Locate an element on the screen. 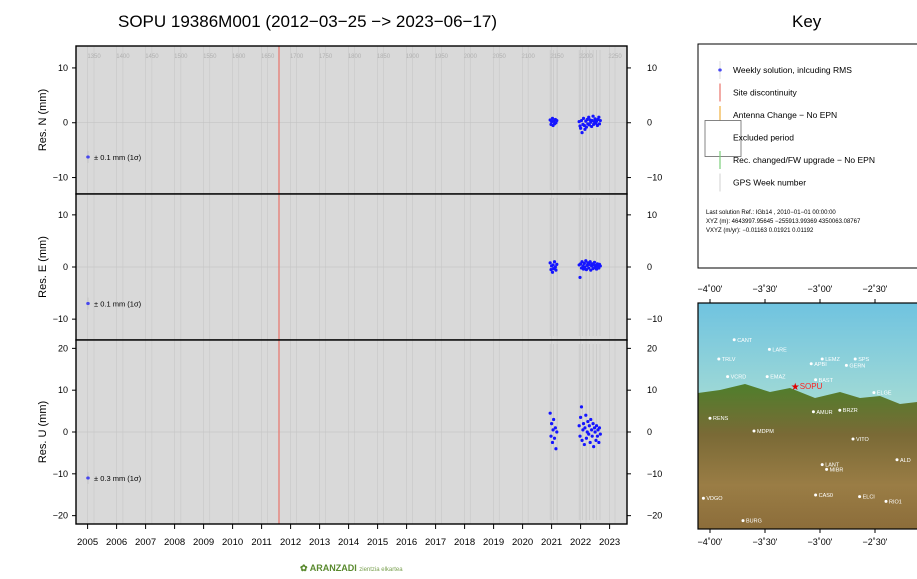 The image size is (917, 579). xtick-label: 2022 is located at coordinates (580, 542).